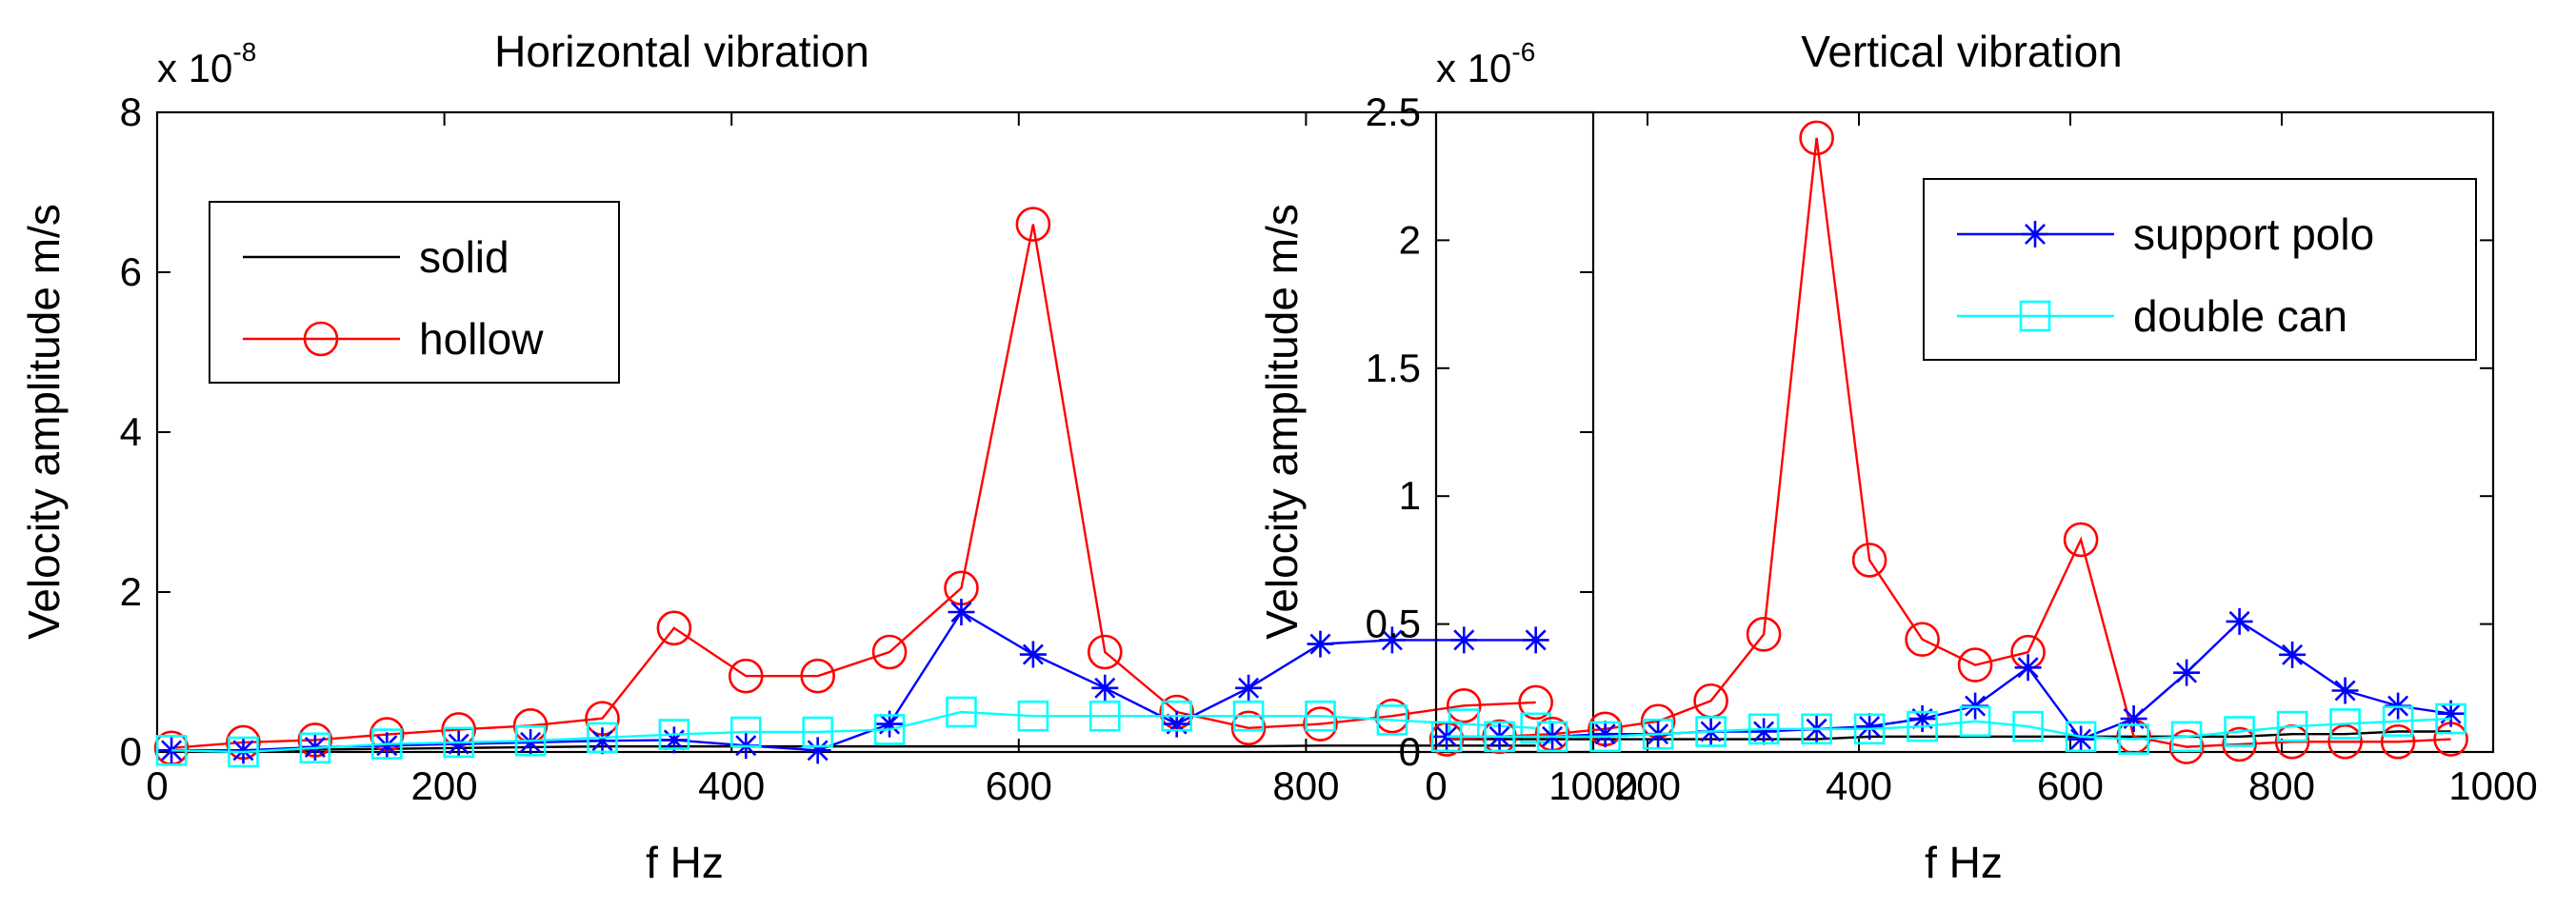 Image resolution: width=2576 pixels, height=910 pixels. I want to click on y-tick-label: 1, so click(1410, 495).